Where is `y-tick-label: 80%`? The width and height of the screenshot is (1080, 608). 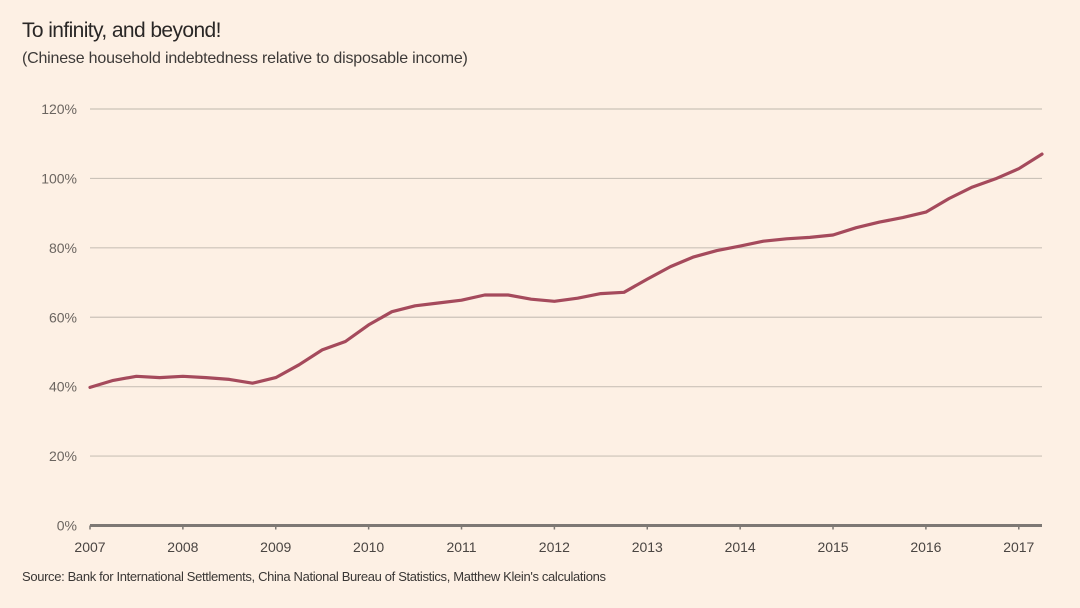
y-tick-label: 80% is located at coordinates (63, 248).